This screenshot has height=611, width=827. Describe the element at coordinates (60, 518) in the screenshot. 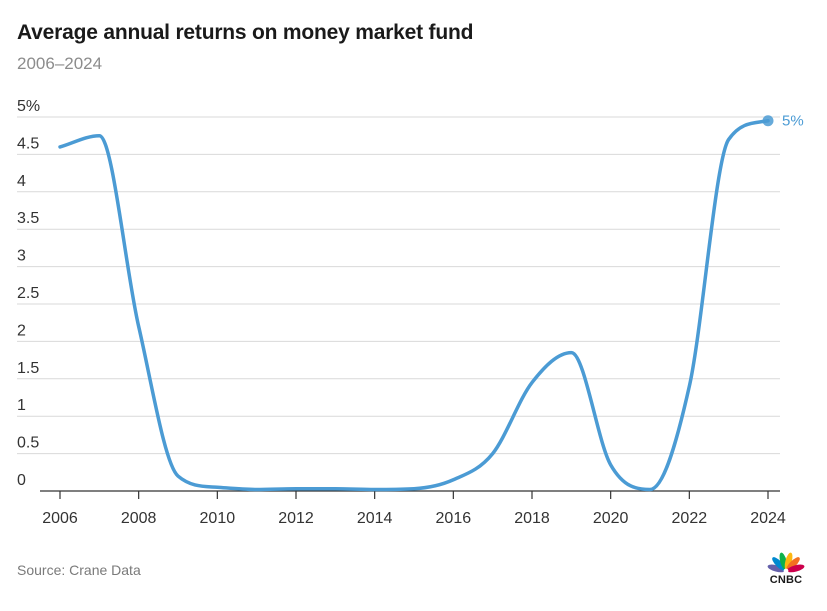

I see `x-tick-label: 2006` at that location.